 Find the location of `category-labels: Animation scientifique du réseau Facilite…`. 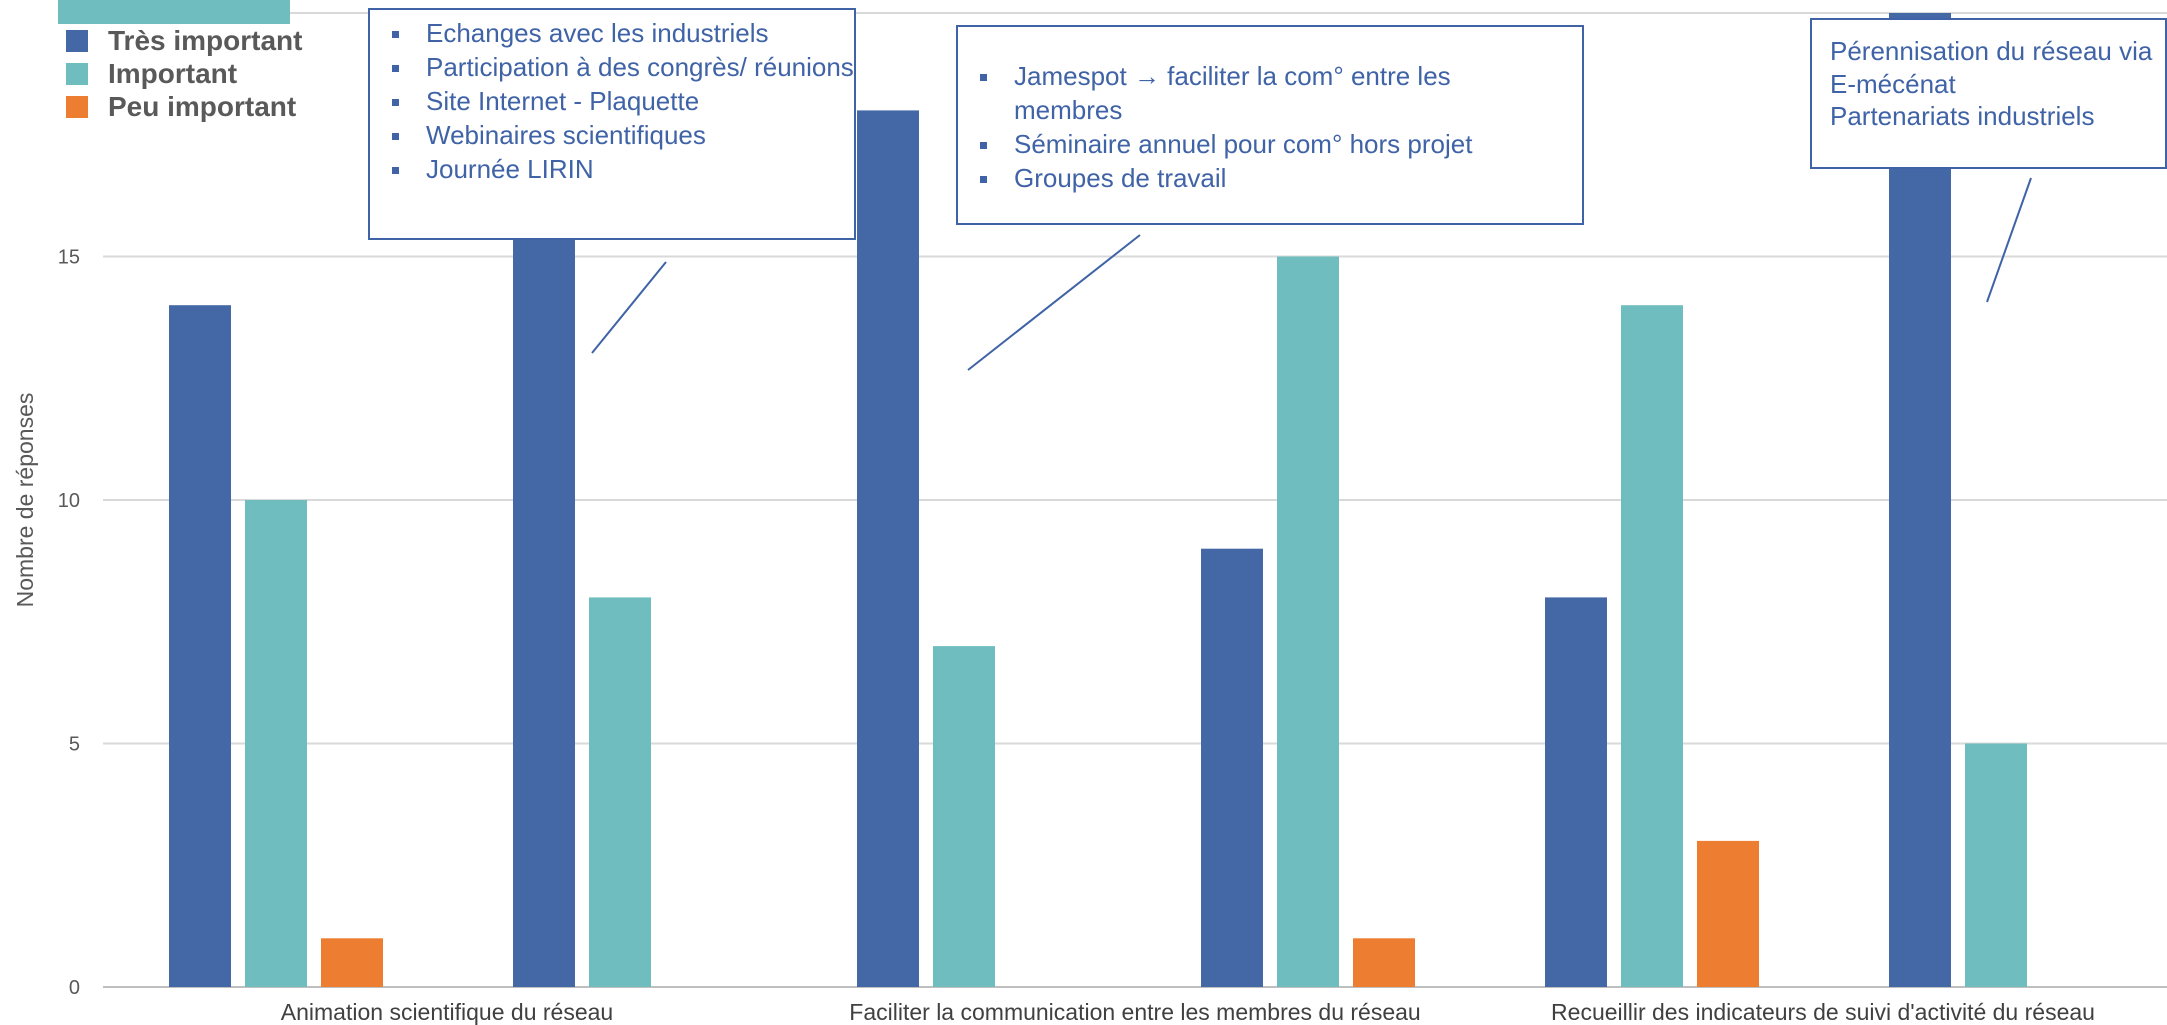

category-labels: Animation scientifique du réseau Facilite… is located at coordinates (1188, 1012).